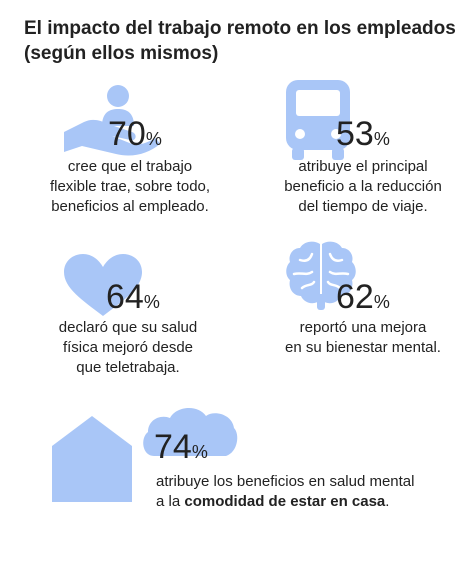 The image size is (474, 571). Describe the element at coordinates (363, 166) in the screenshot. I see `stat-53-line-1: atribuye el principal` at that location.